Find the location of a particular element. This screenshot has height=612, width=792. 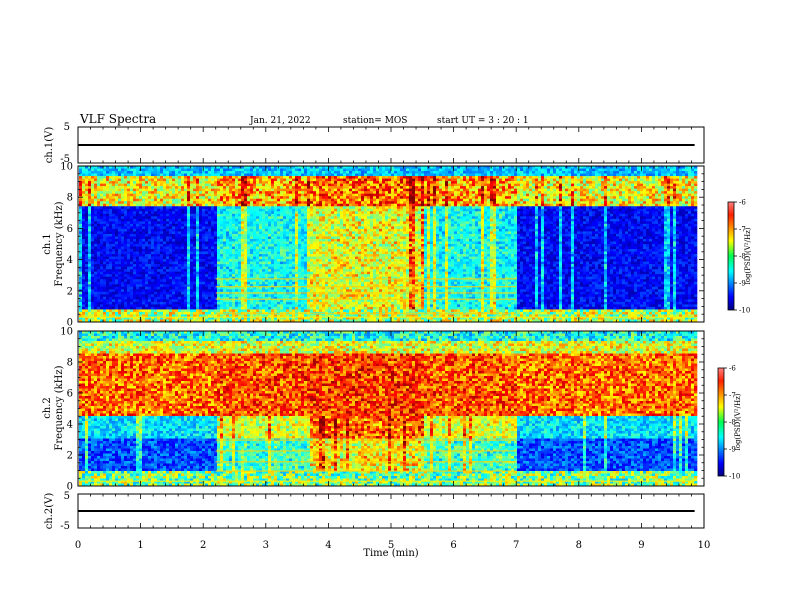

ch1-ytick-top: 5 is located at coordinates (67, 127).